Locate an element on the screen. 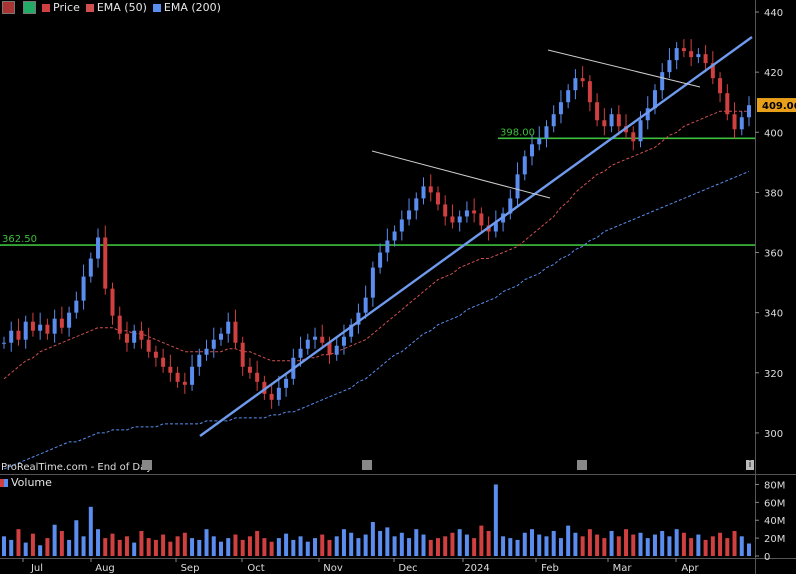 The height and width of the screenshot is (574, 796). last-price-label: 409.06 is located at coordinates (779, 106).